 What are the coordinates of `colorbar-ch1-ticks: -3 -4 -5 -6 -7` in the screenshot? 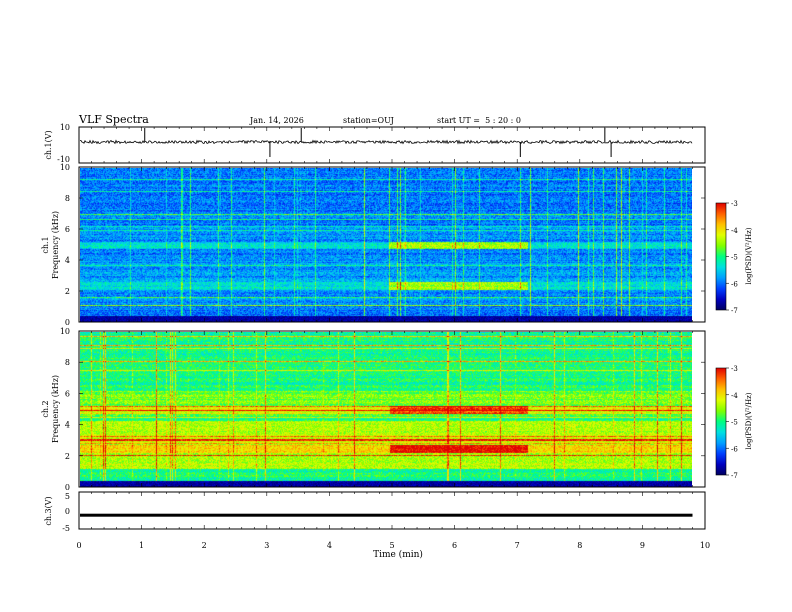 It's located at (732, 257).